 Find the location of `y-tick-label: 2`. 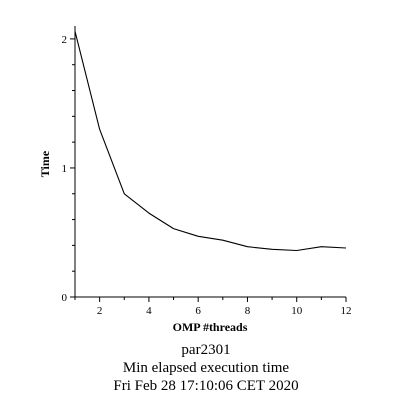

y-tick-label: 2 is located at coordinates (65, 40).